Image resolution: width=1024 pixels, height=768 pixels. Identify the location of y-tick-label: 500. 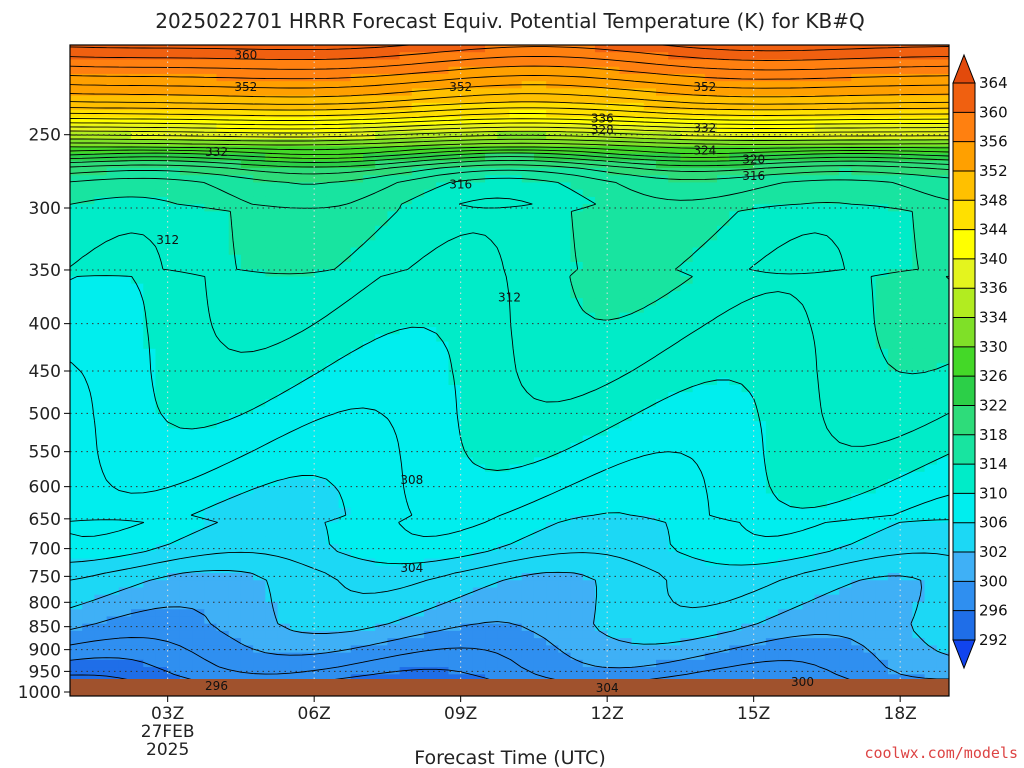
(45, 414).